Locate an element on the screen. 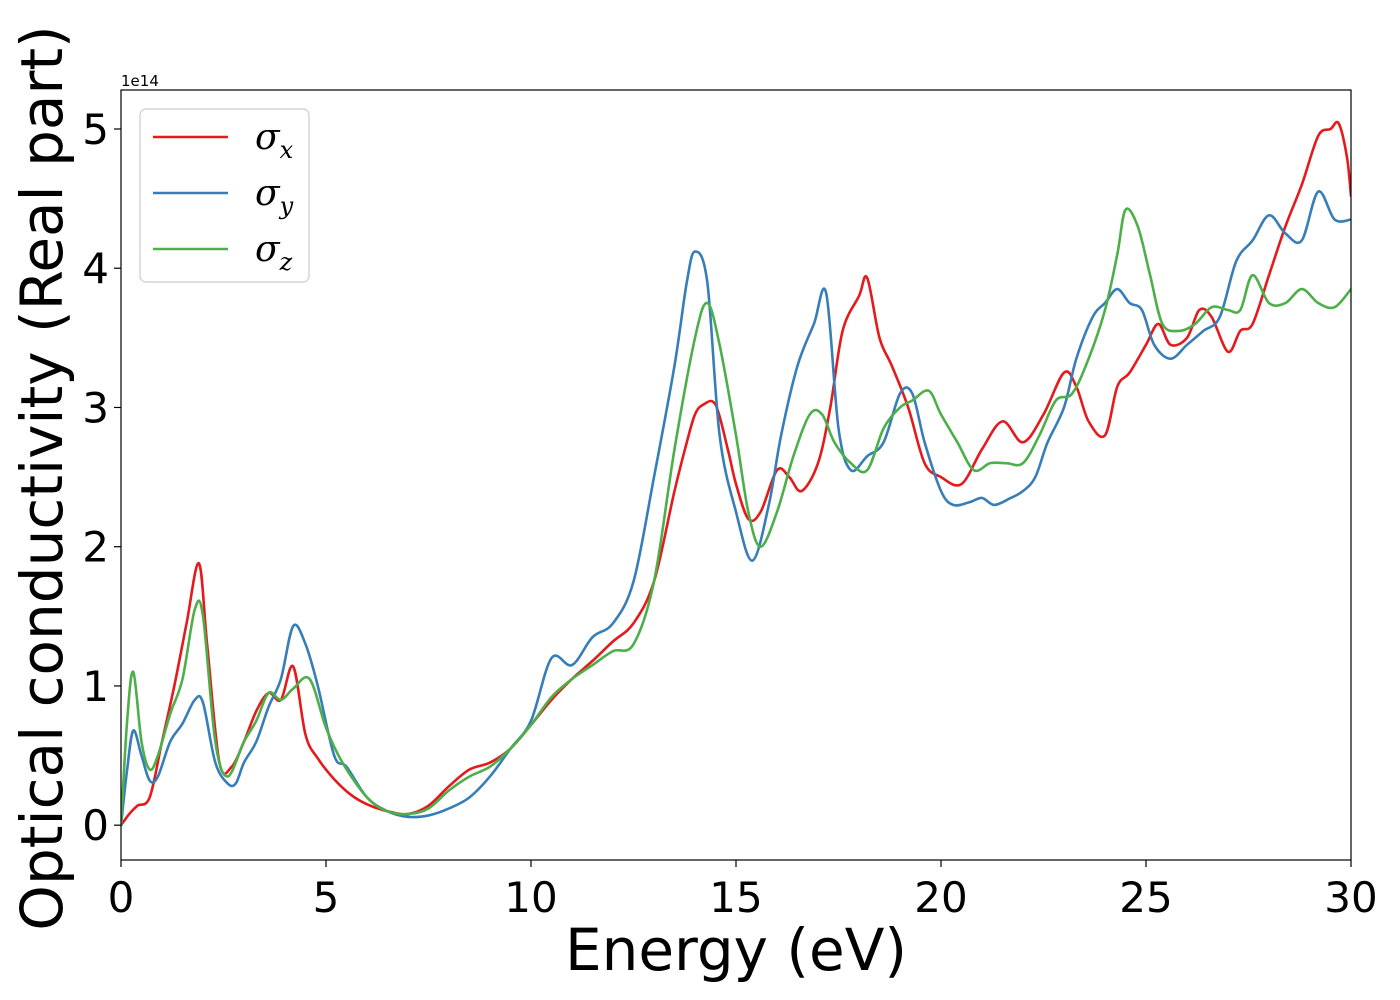 The width and height of the screenshot is (1400, 1000). legend-label-z: σz is located at coordinates (274, 252).